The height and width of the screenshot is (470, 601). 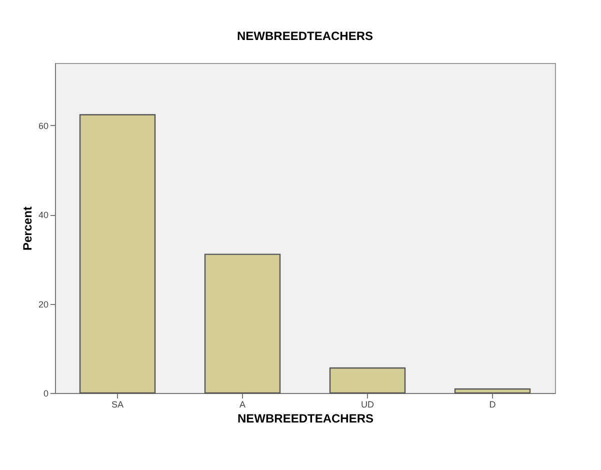 What do you see at coordinates (43, 125) in the screenshot?
I see `y-tick-label: 60` at bounding box center [43, 125].